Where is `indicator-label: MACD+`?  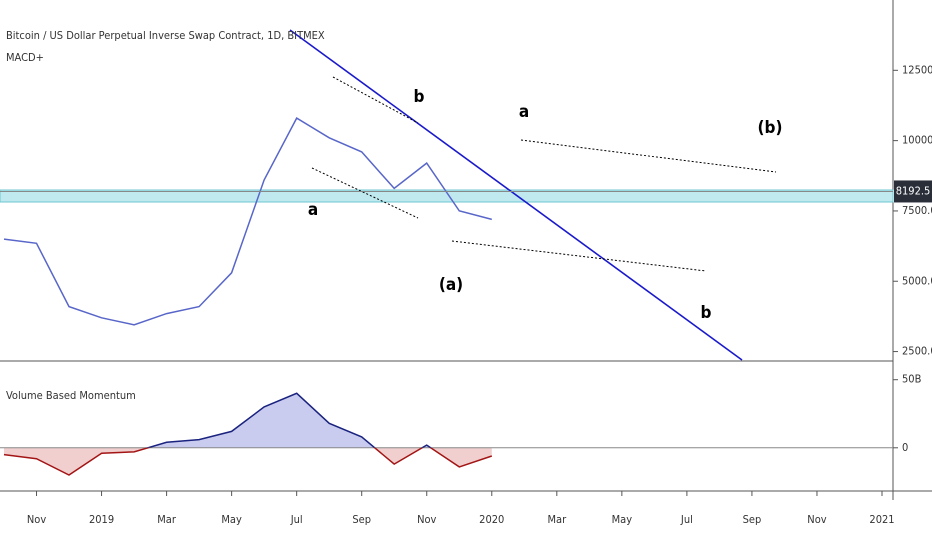 indicator-label: MACD+ is located at coordinates (25, 57).